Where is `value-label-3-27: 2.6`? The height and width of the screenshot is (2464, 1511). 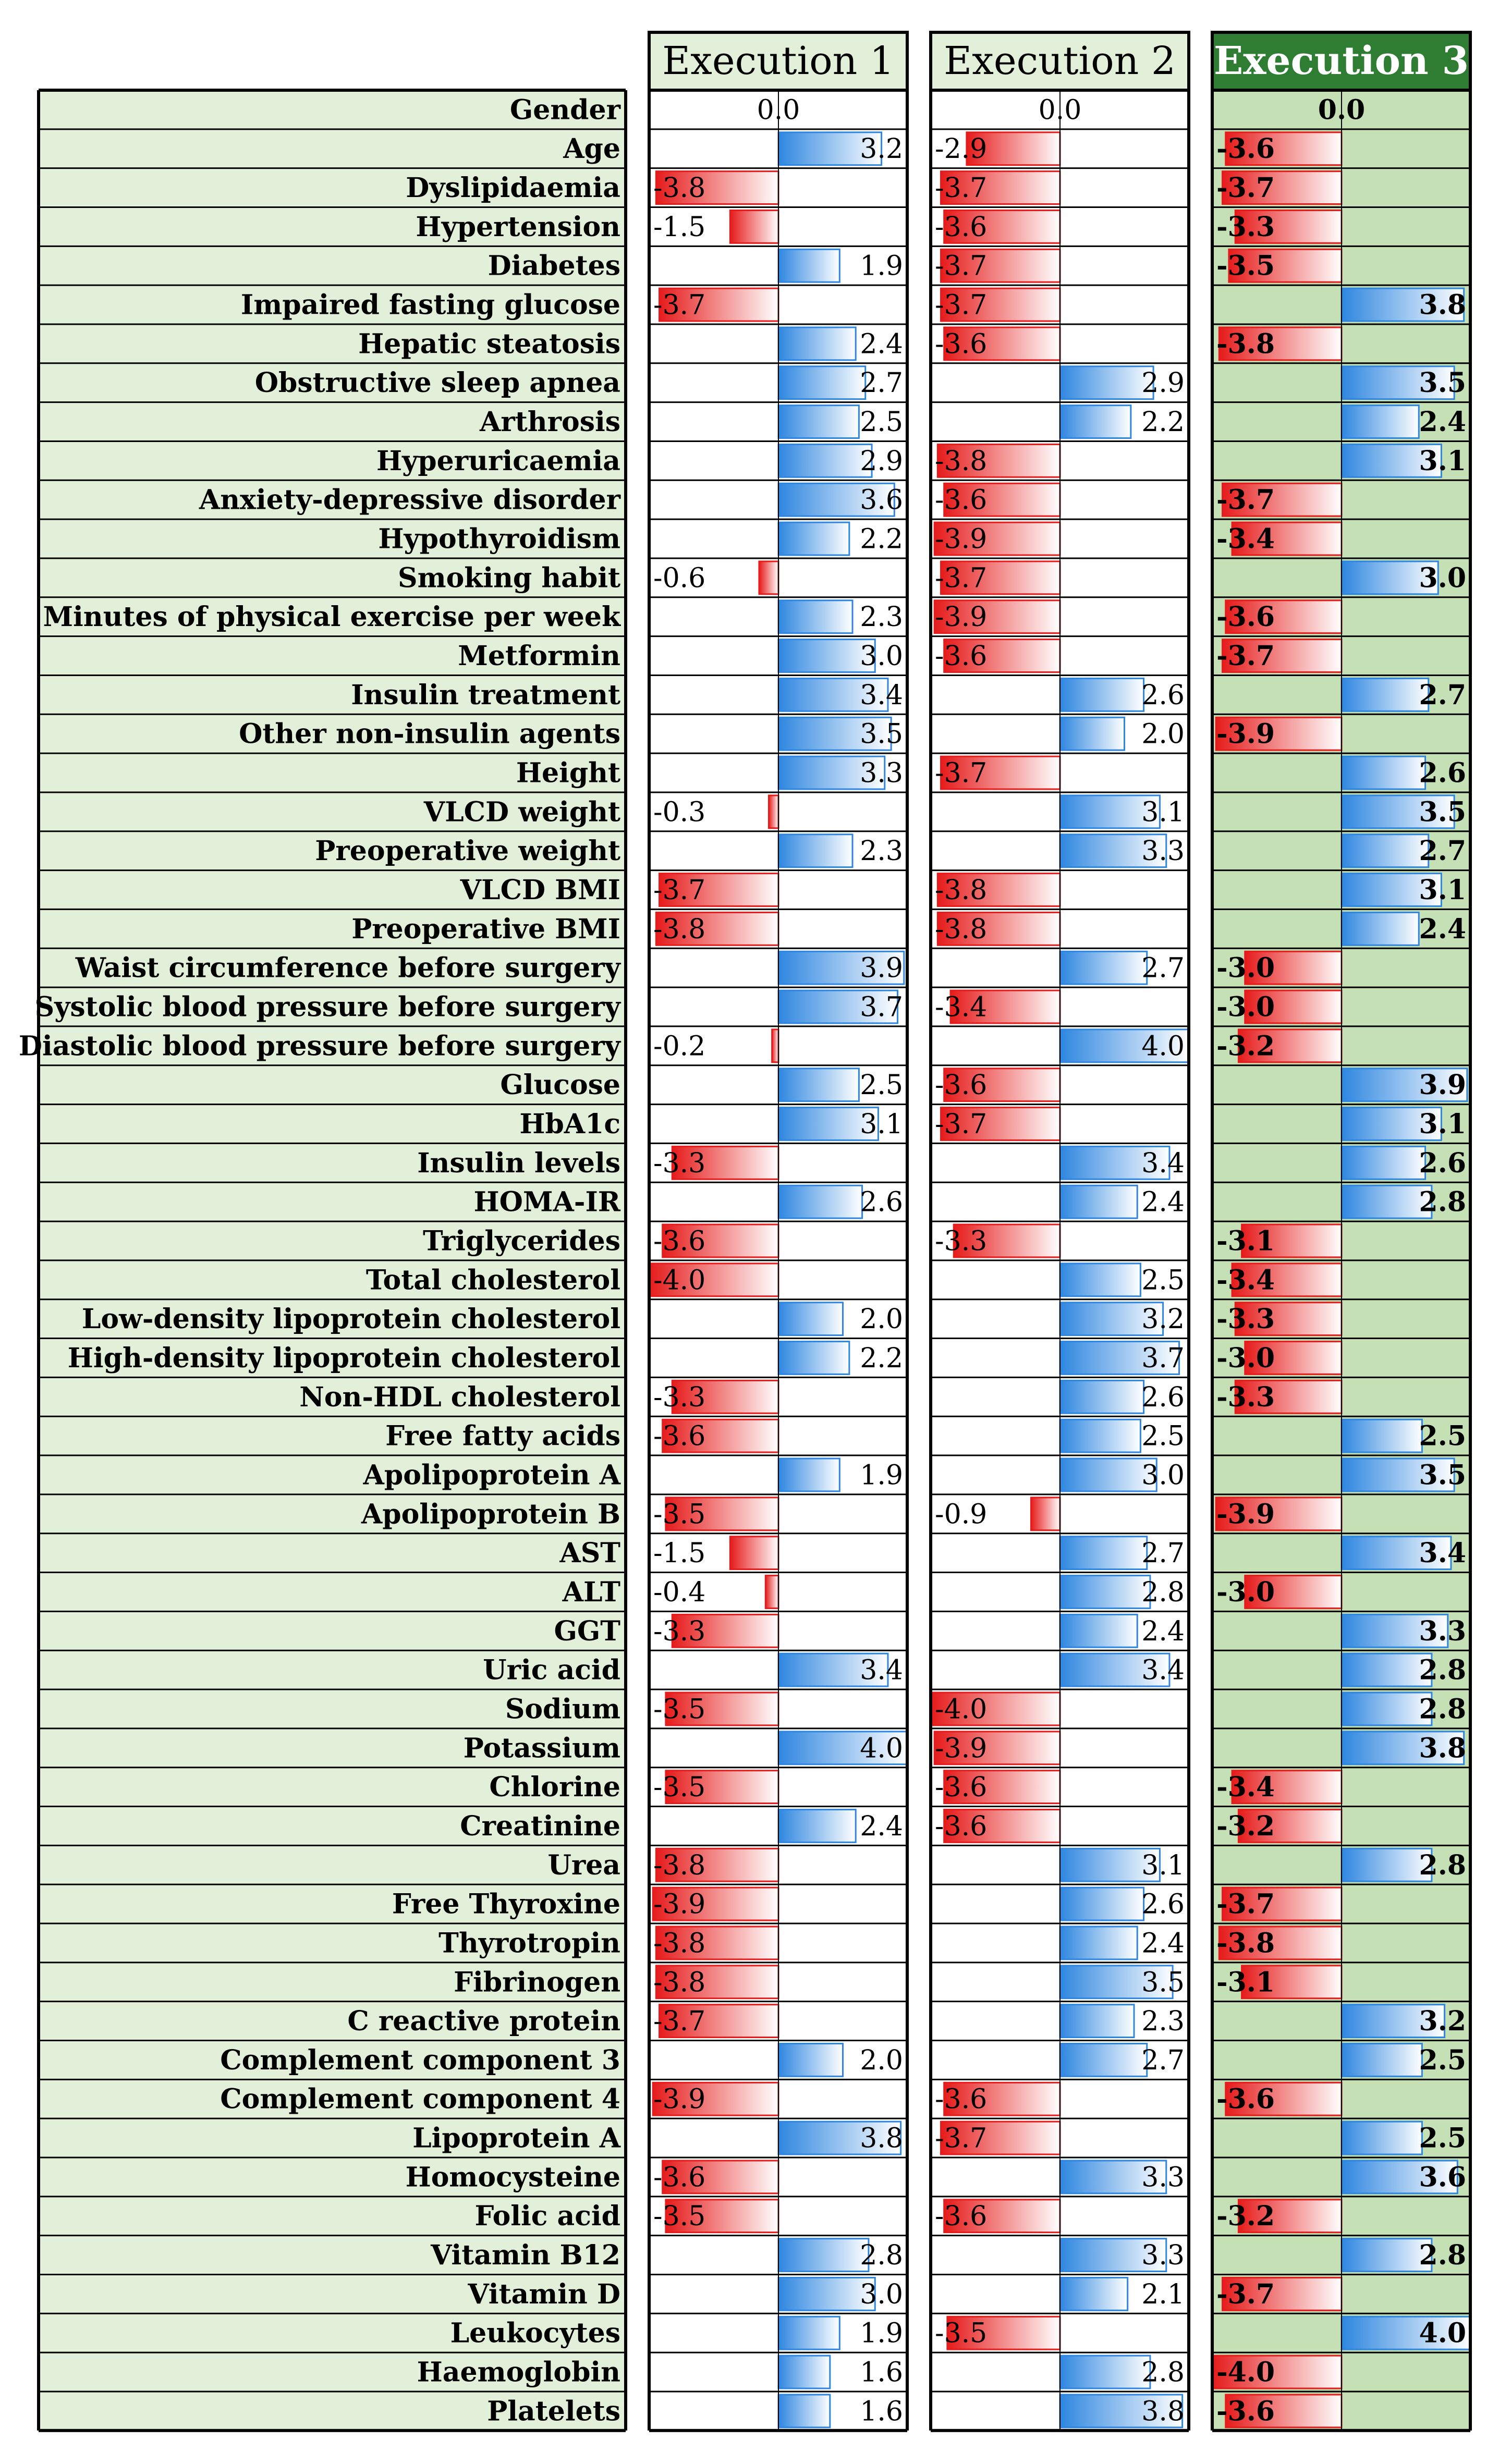
value-label-3-27: 2.6 is located at coordinates (1442, 1163).